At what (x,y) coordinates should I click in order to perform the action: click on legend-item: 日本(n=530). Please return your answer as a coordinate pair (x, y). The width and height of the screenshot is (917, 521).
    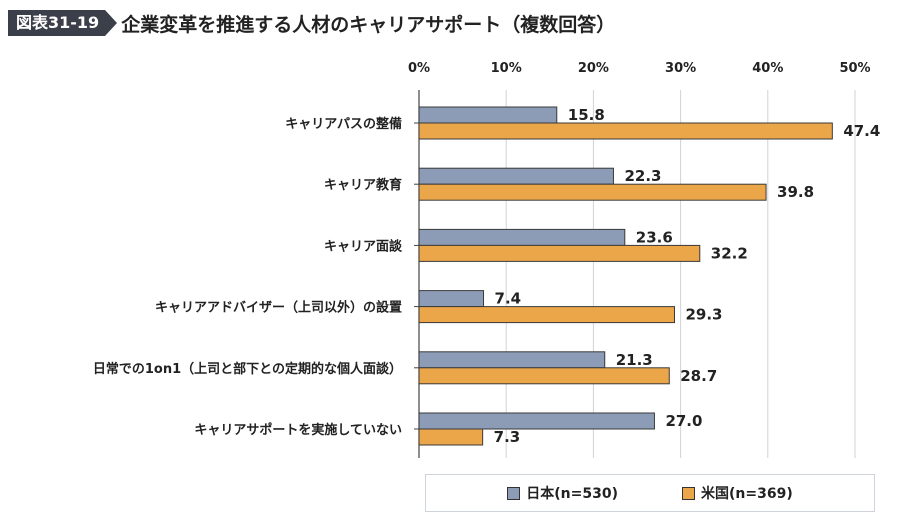
    Looking at the image, I should click on (562, 493).